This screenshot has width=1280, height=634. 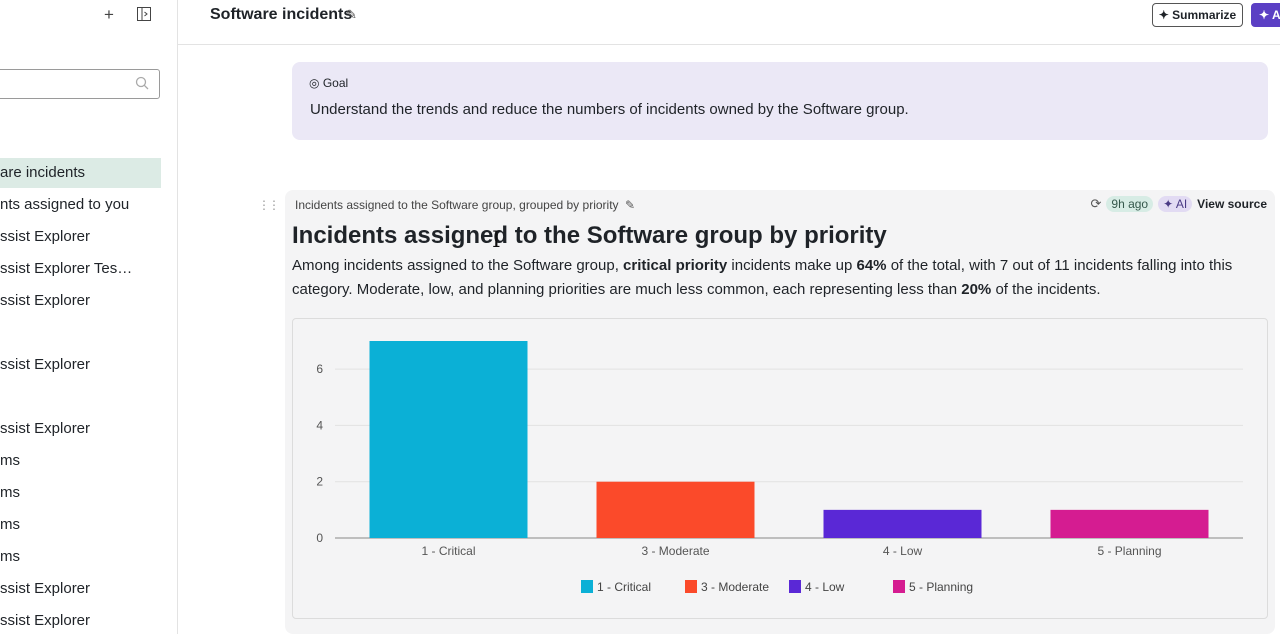 I want to click on y-tick-label: 0, so click(x=319, y=538).